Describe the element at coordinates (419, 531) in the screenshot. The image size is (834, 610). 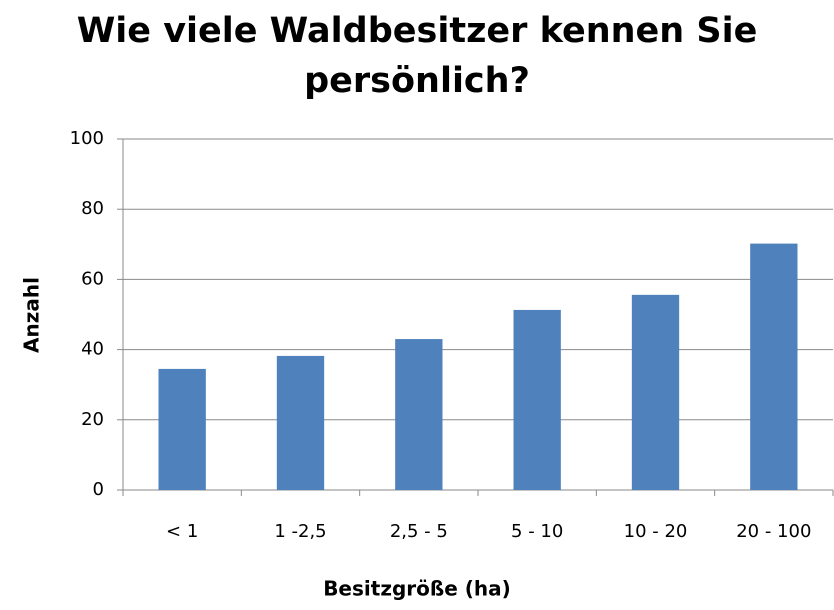
I see `x-tick-label: 2,5 - 5` at that location.